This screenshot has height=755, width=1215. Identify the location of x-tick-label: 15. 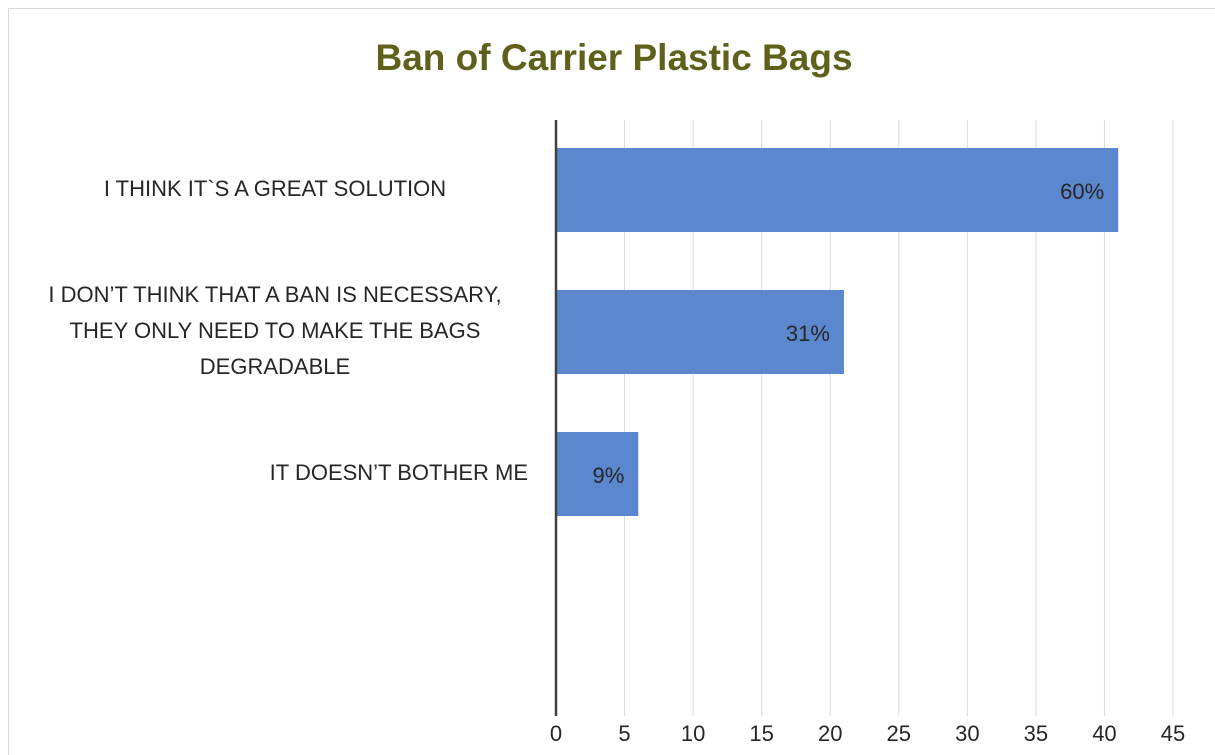
(761, 733).